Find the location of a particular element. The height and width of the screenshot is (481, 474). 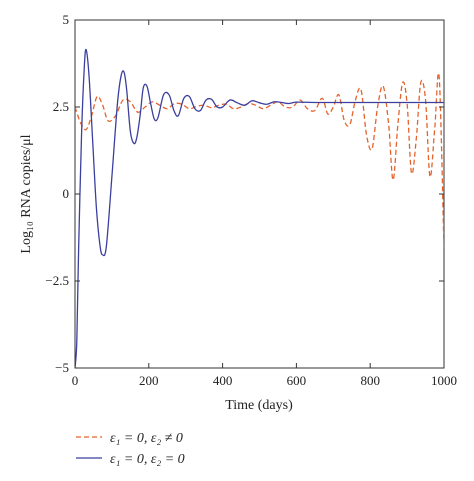

x-tick-label: 400 is located at coordinates (223, 380).